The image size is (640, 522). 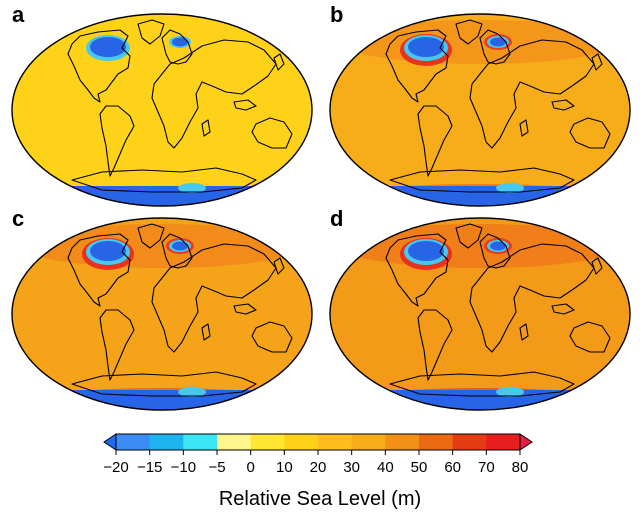 I want to click on colorbar-tick-label: 70, so click(x=486, y=467).